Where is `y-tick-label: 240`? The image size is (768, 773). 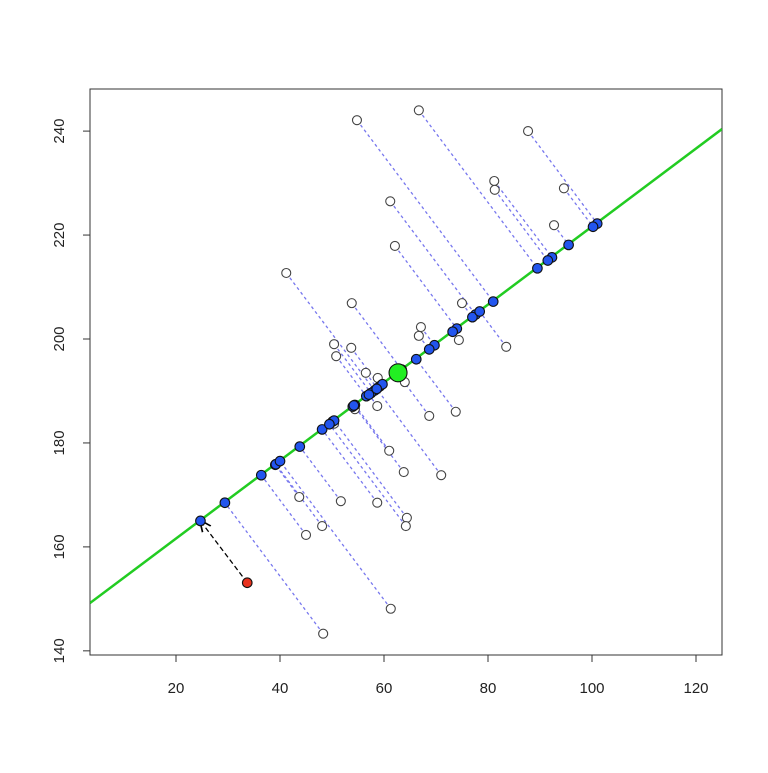 y-tick-label: 240 is located at coordinates (59, 131).